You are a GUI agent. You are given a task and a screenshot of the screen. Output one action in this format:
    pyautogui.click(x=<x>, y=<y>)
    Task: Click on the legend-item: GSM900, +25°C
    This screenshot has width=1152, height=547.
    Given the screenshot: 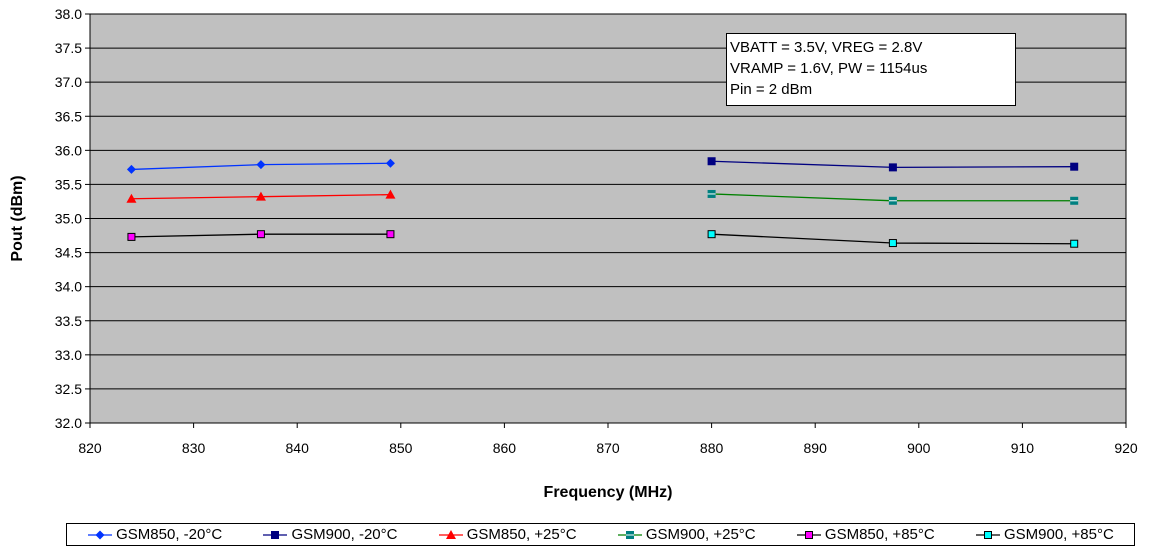 What is the action you would take?
    pyautogui.click(x=686, y=534)
    